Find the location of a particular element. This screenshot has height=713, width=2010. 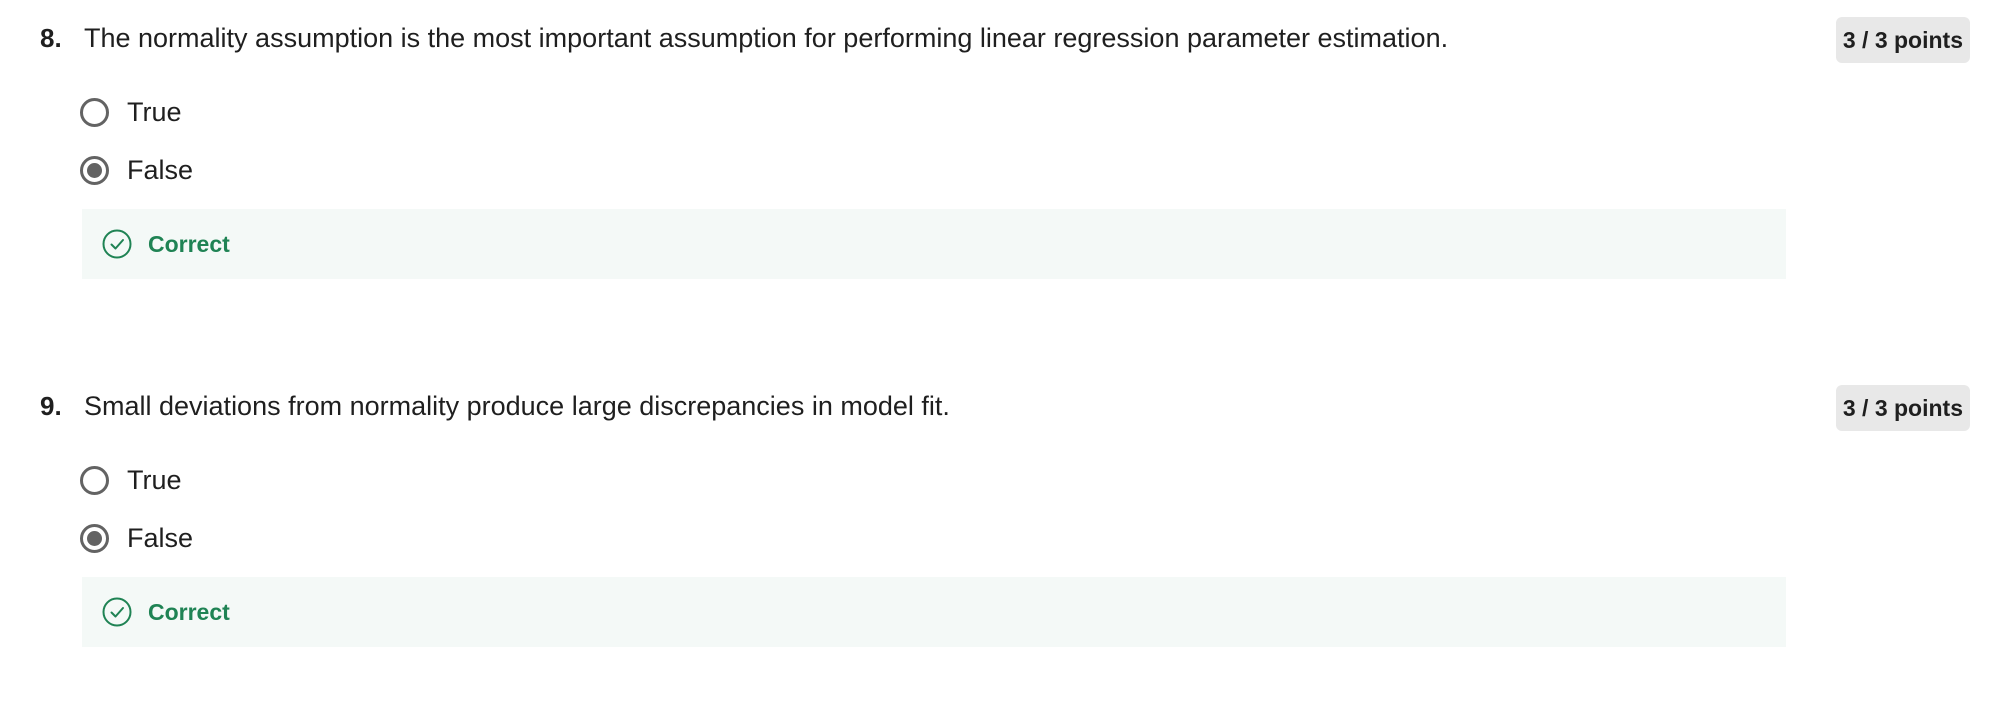

question-number: 9. is located at coordinates (51, 405).